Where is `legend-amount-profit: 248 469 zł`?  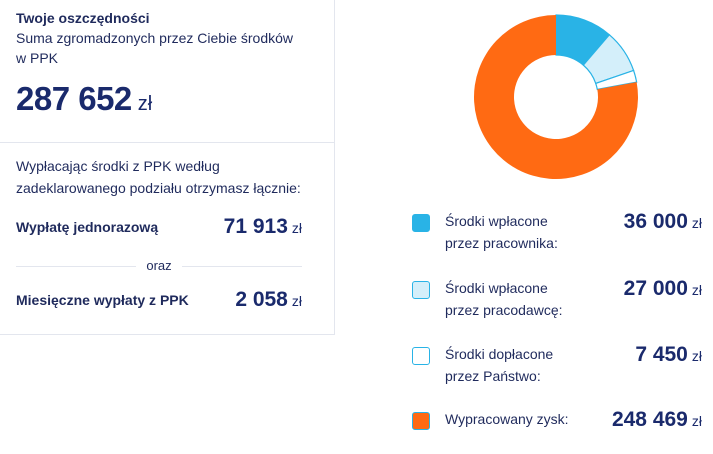 legend-amount-profit: 248 469 zł is located at coordinates (657, 420).